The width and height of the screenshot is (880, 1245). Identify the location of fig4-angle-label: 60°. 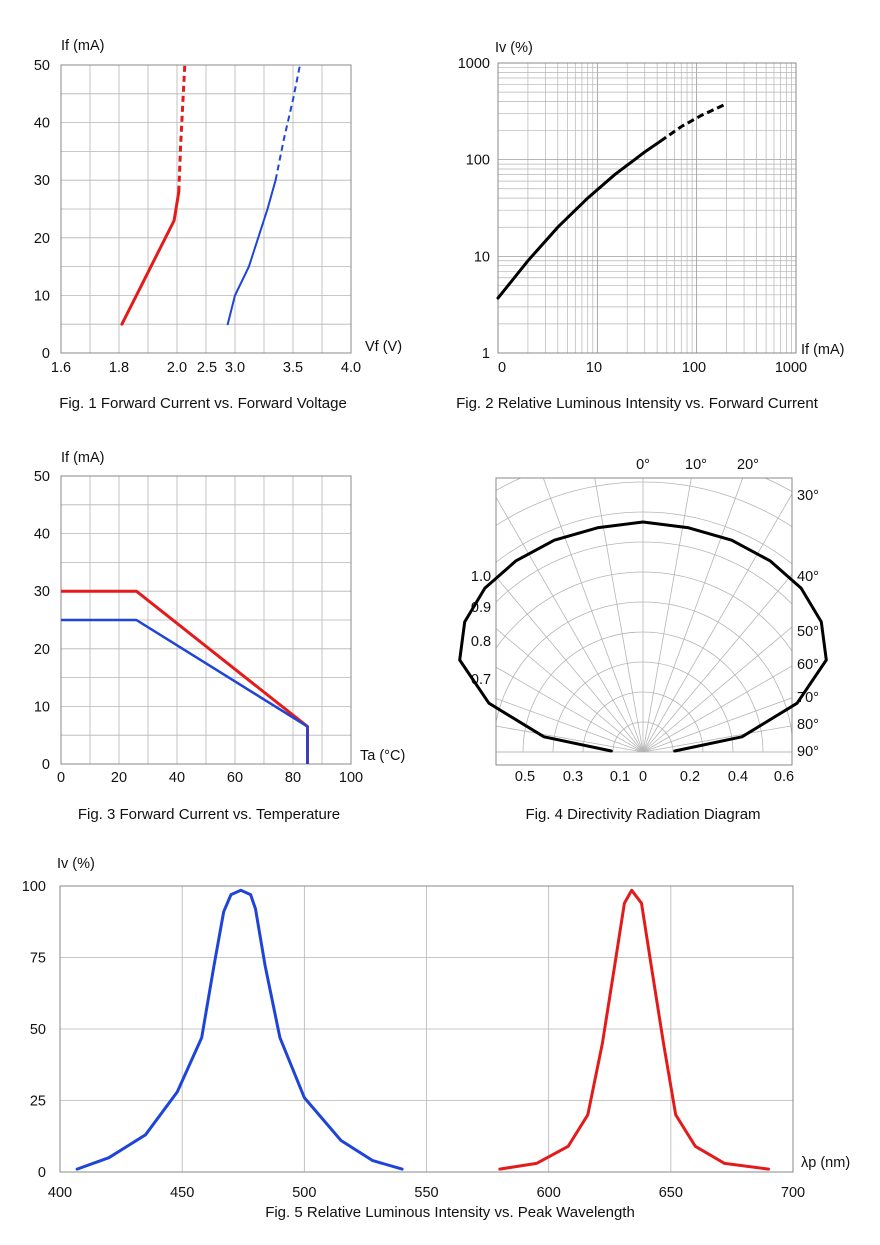
(808, 665).